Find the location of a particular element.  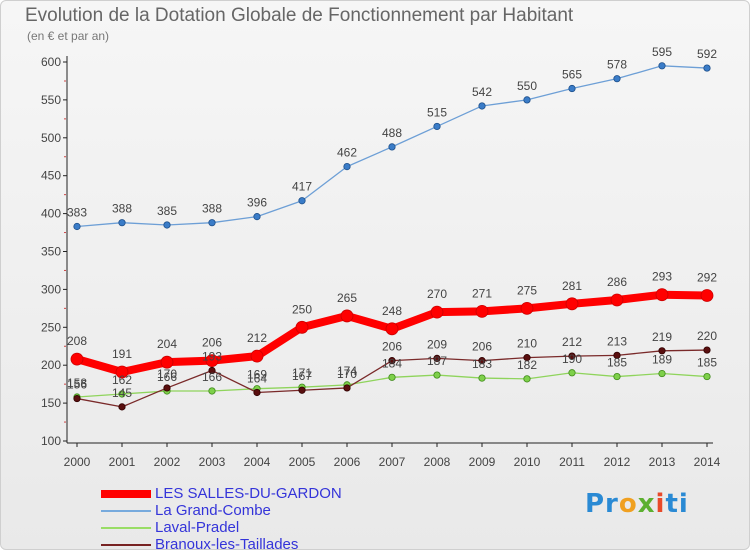

legend-label-branoux-les-taillades: Branoux-les-Taillades is located at coordinates (227, 543).